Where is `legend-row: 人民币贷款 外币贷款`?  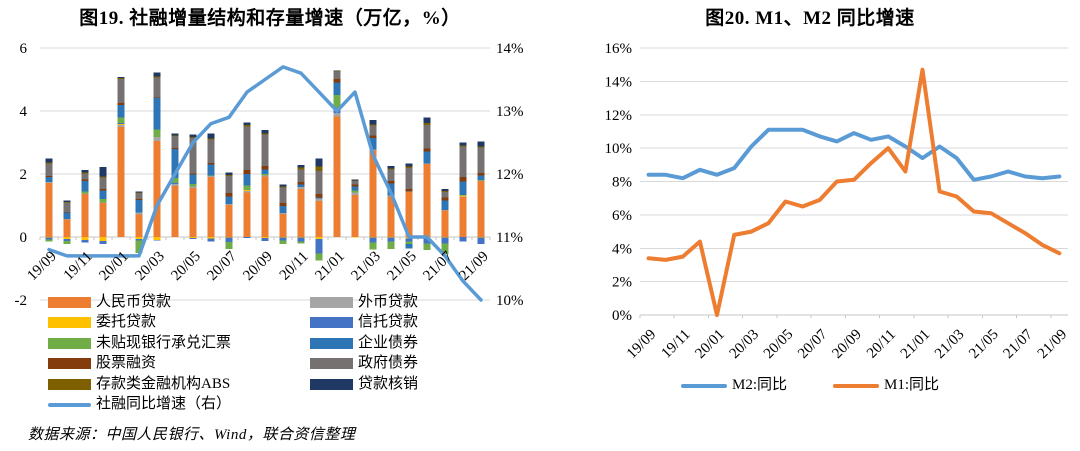
legend-row: 人民币贷款 外币贷款 is located at coordinates (233, 302).